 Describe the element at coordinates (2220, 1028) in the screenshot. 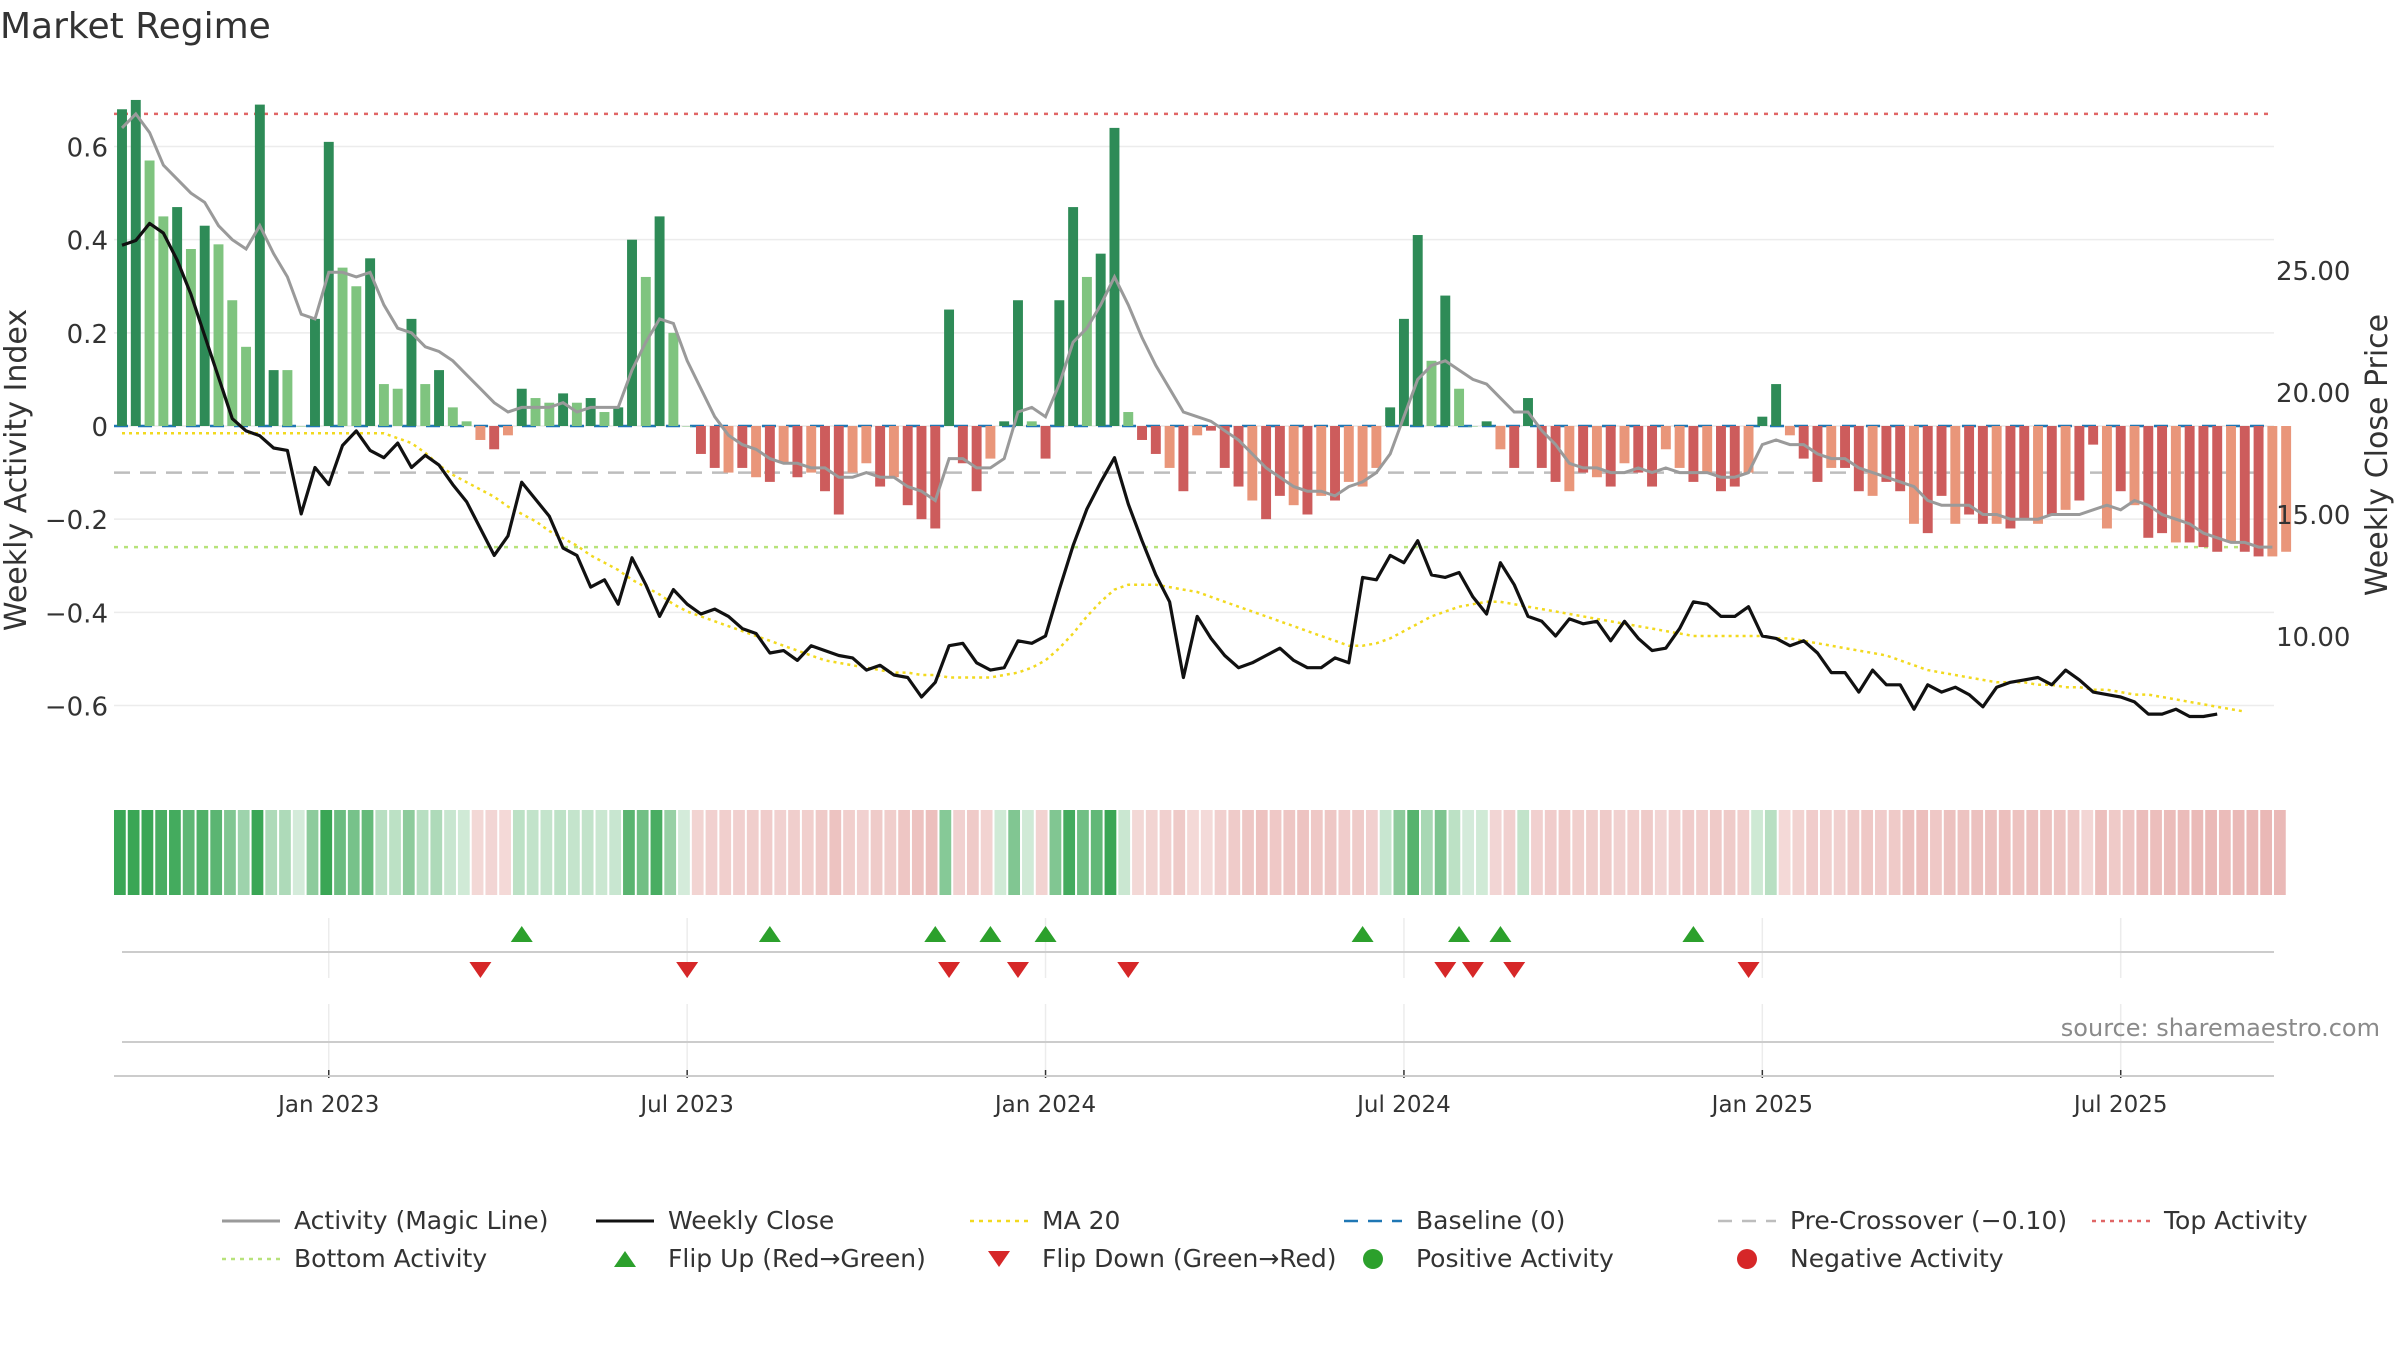

I see `source-credit: source: sharemaestro.com` at that location.